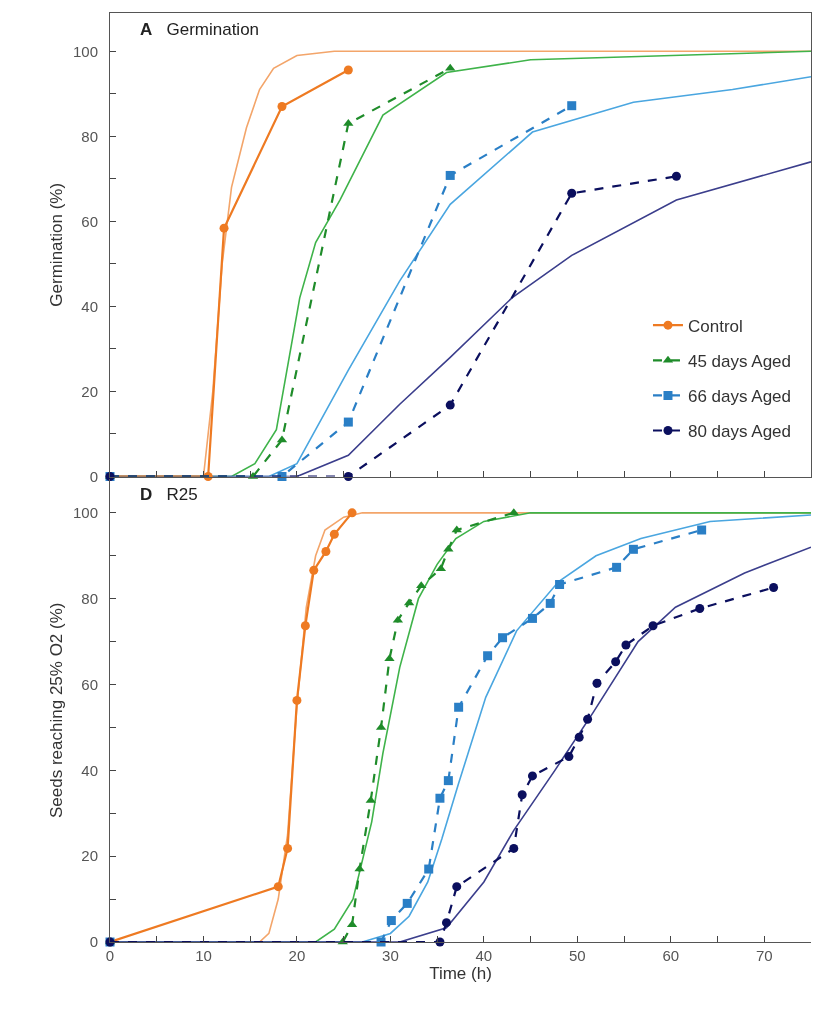  What do you see at coordinates (146, 494) in the screenshot?
I see `annotation: D` at bounding box center [146, 494].